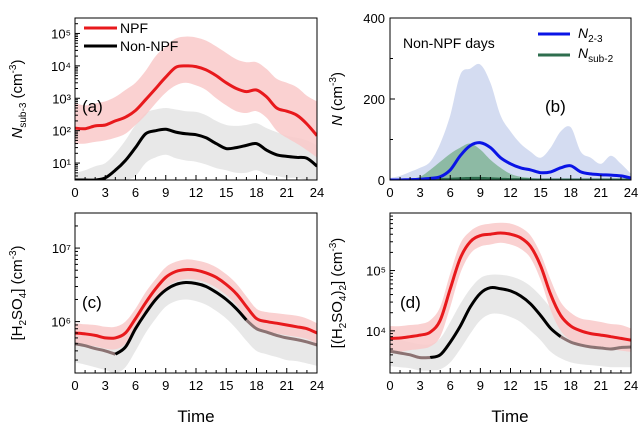 The image size is (639, 430). I want to click on panel-b-label: (b), so click(555, 106).